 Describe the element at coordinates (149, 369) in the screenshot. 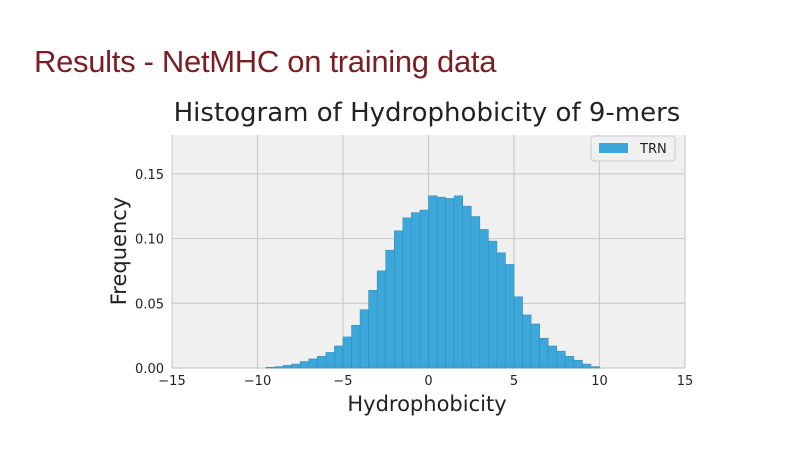

I see `y-tick-label: 0.00` at that location.